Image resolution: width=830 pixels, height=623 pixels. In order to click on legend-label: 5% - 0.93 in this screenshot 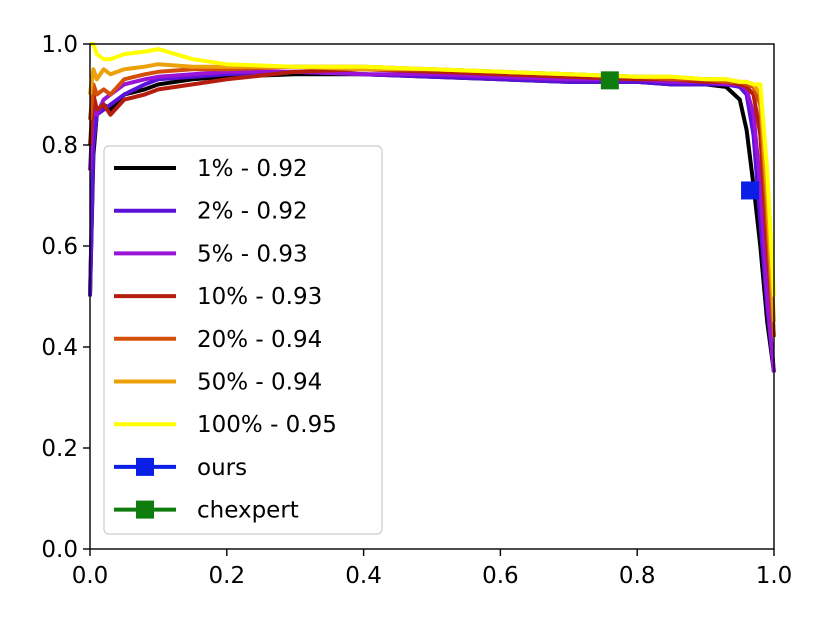, I will do `click(252, 254)`.